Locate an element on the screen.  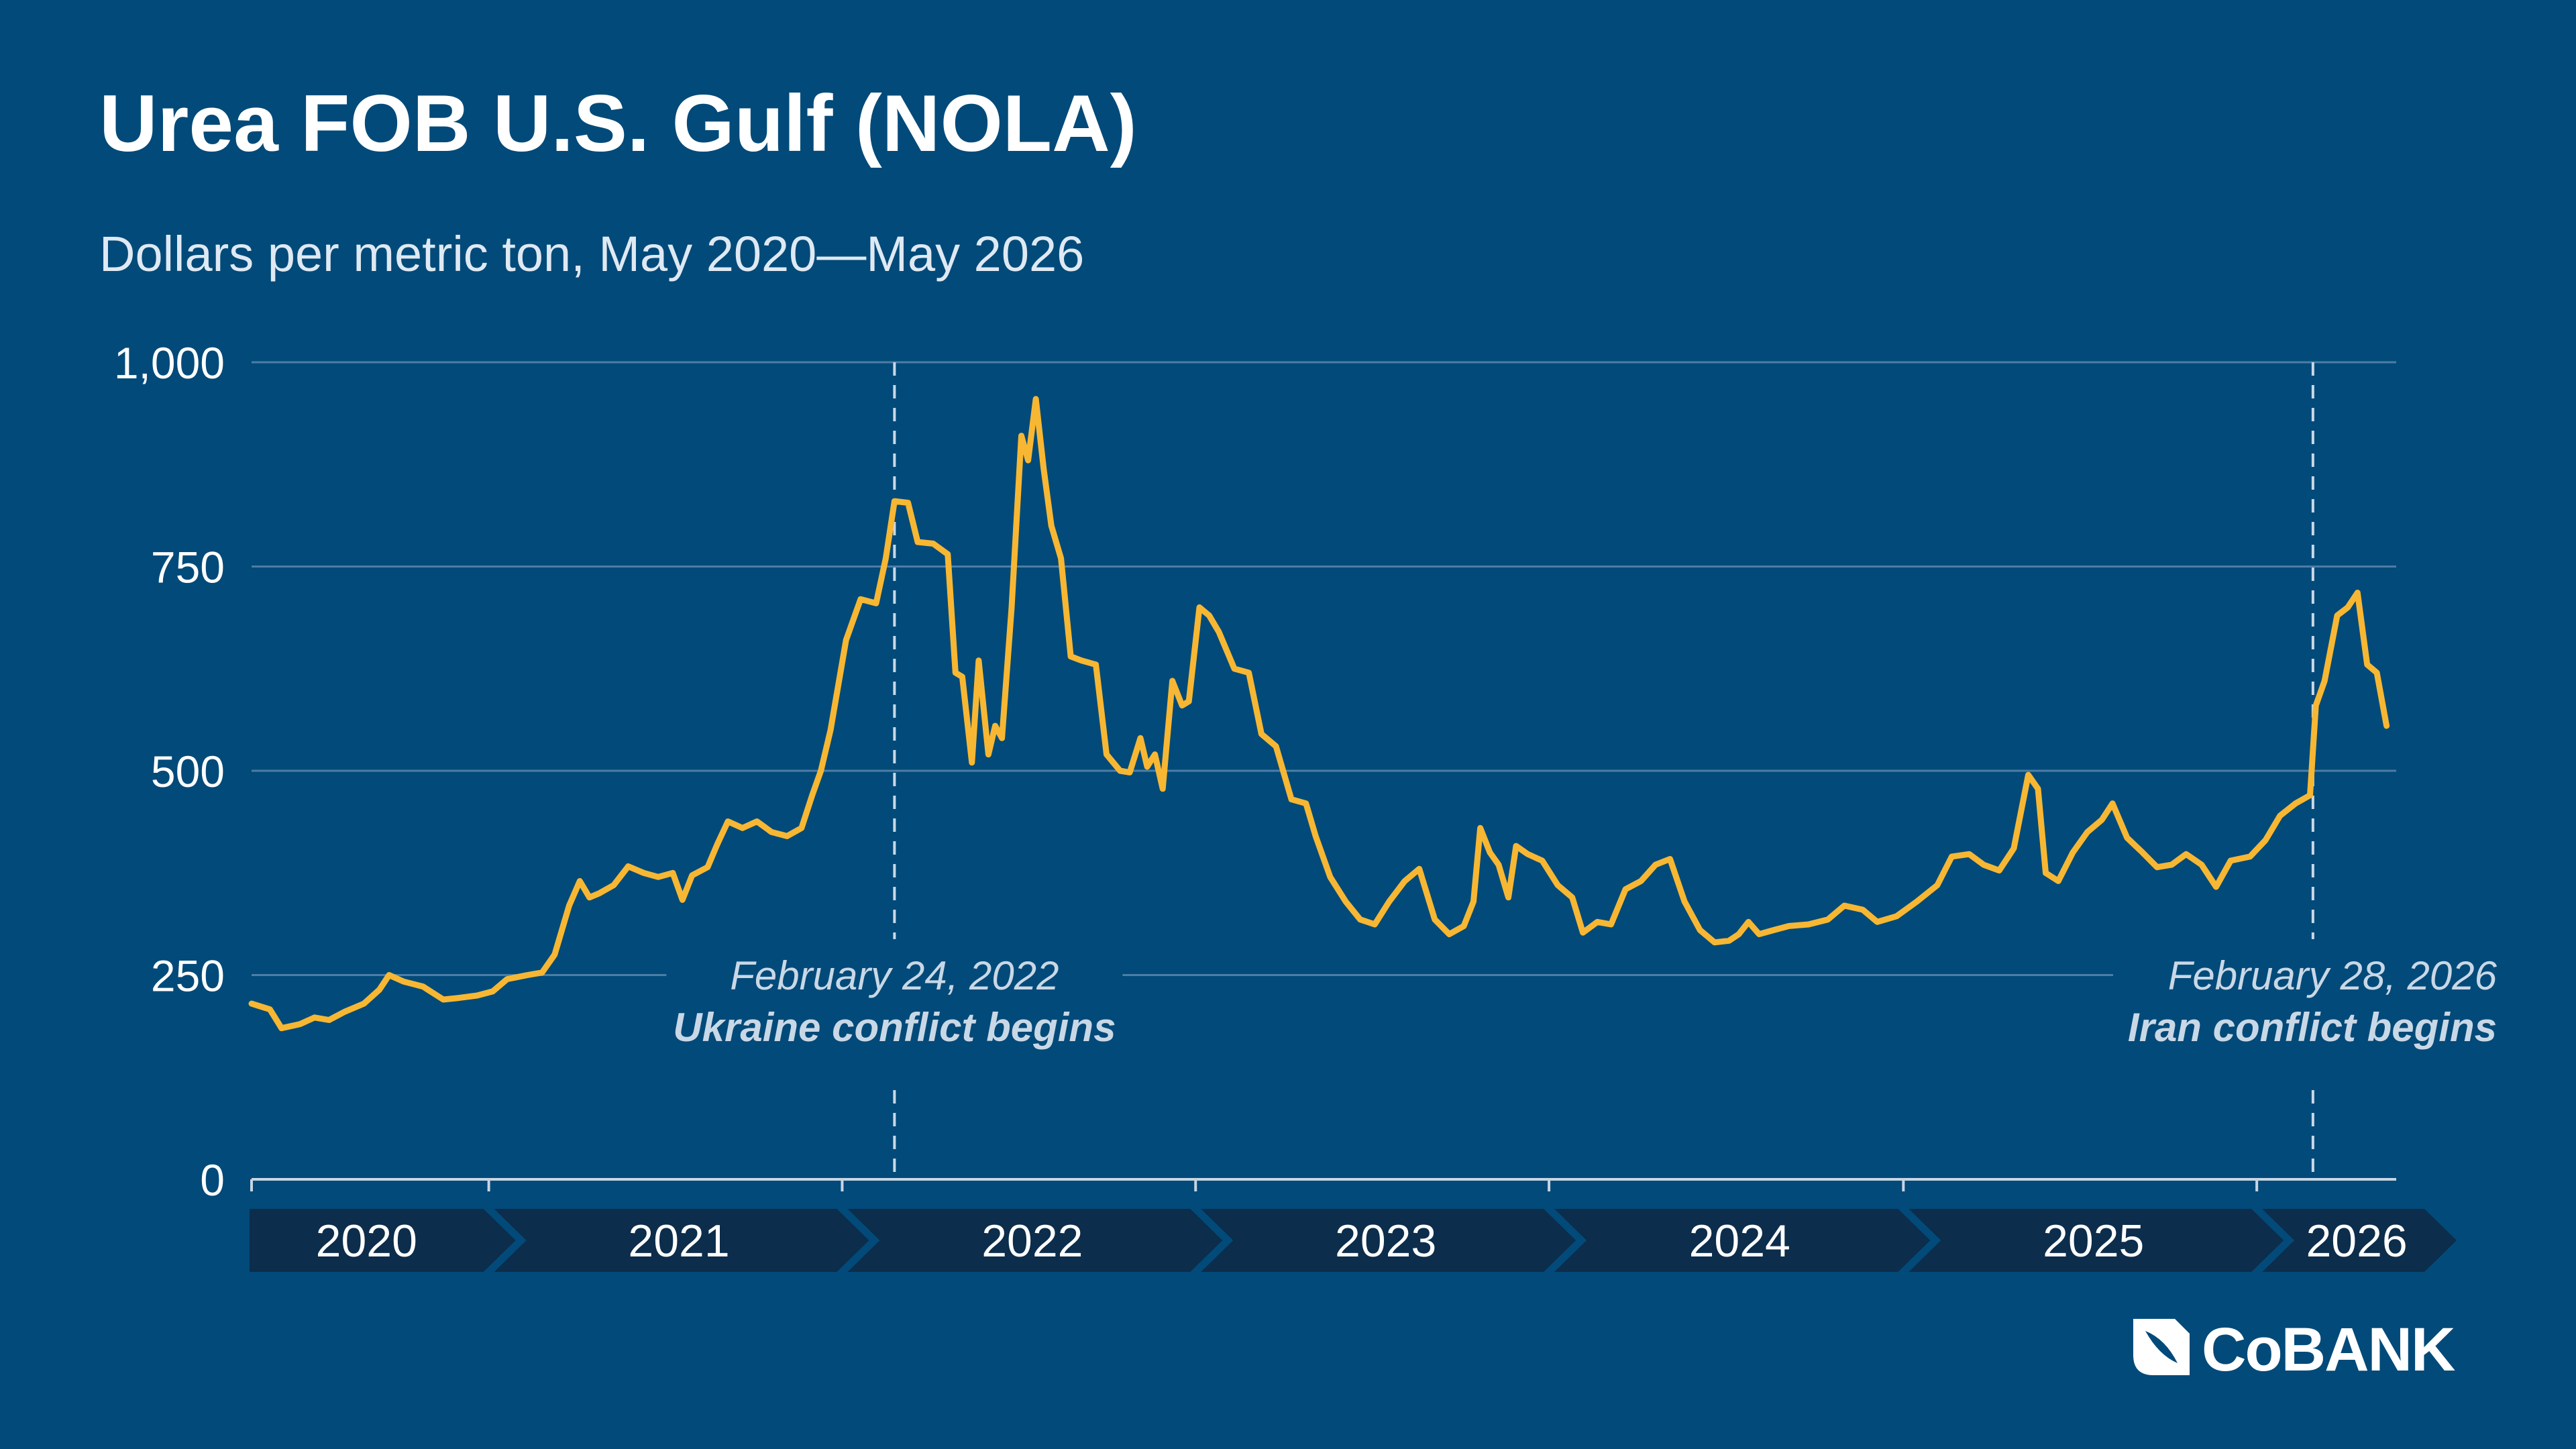
y-tick-label: 250 is located at coordinates (188, 976).